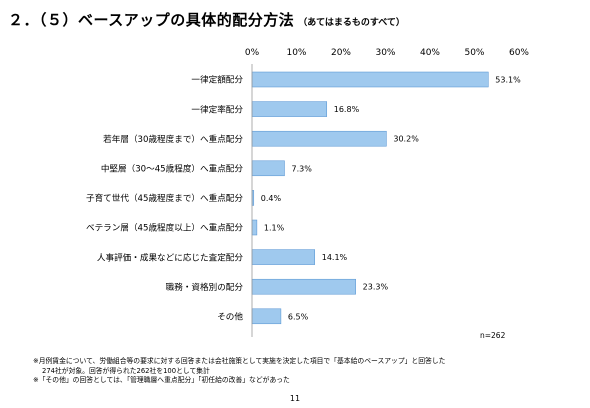 The width and height of the screenshot is (590, 408). Describe the element at coordinates (205, 287) in the screenshot. I see `category-label: 職務・資格別の配分` at that location.